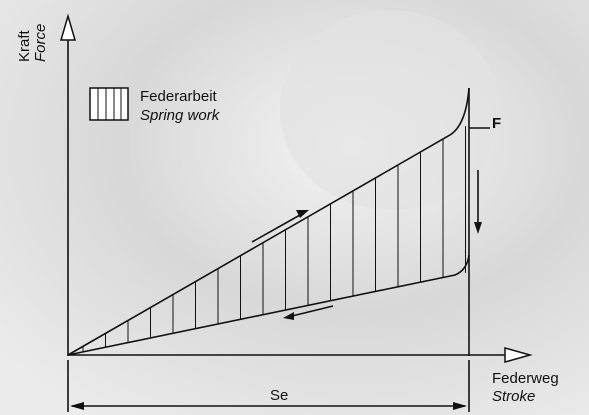 This screenshot has height=415, width=589. Describe the element at coordinates (179, 96) in the screenshot. I see `legend-label: Federarbeit` at that location.